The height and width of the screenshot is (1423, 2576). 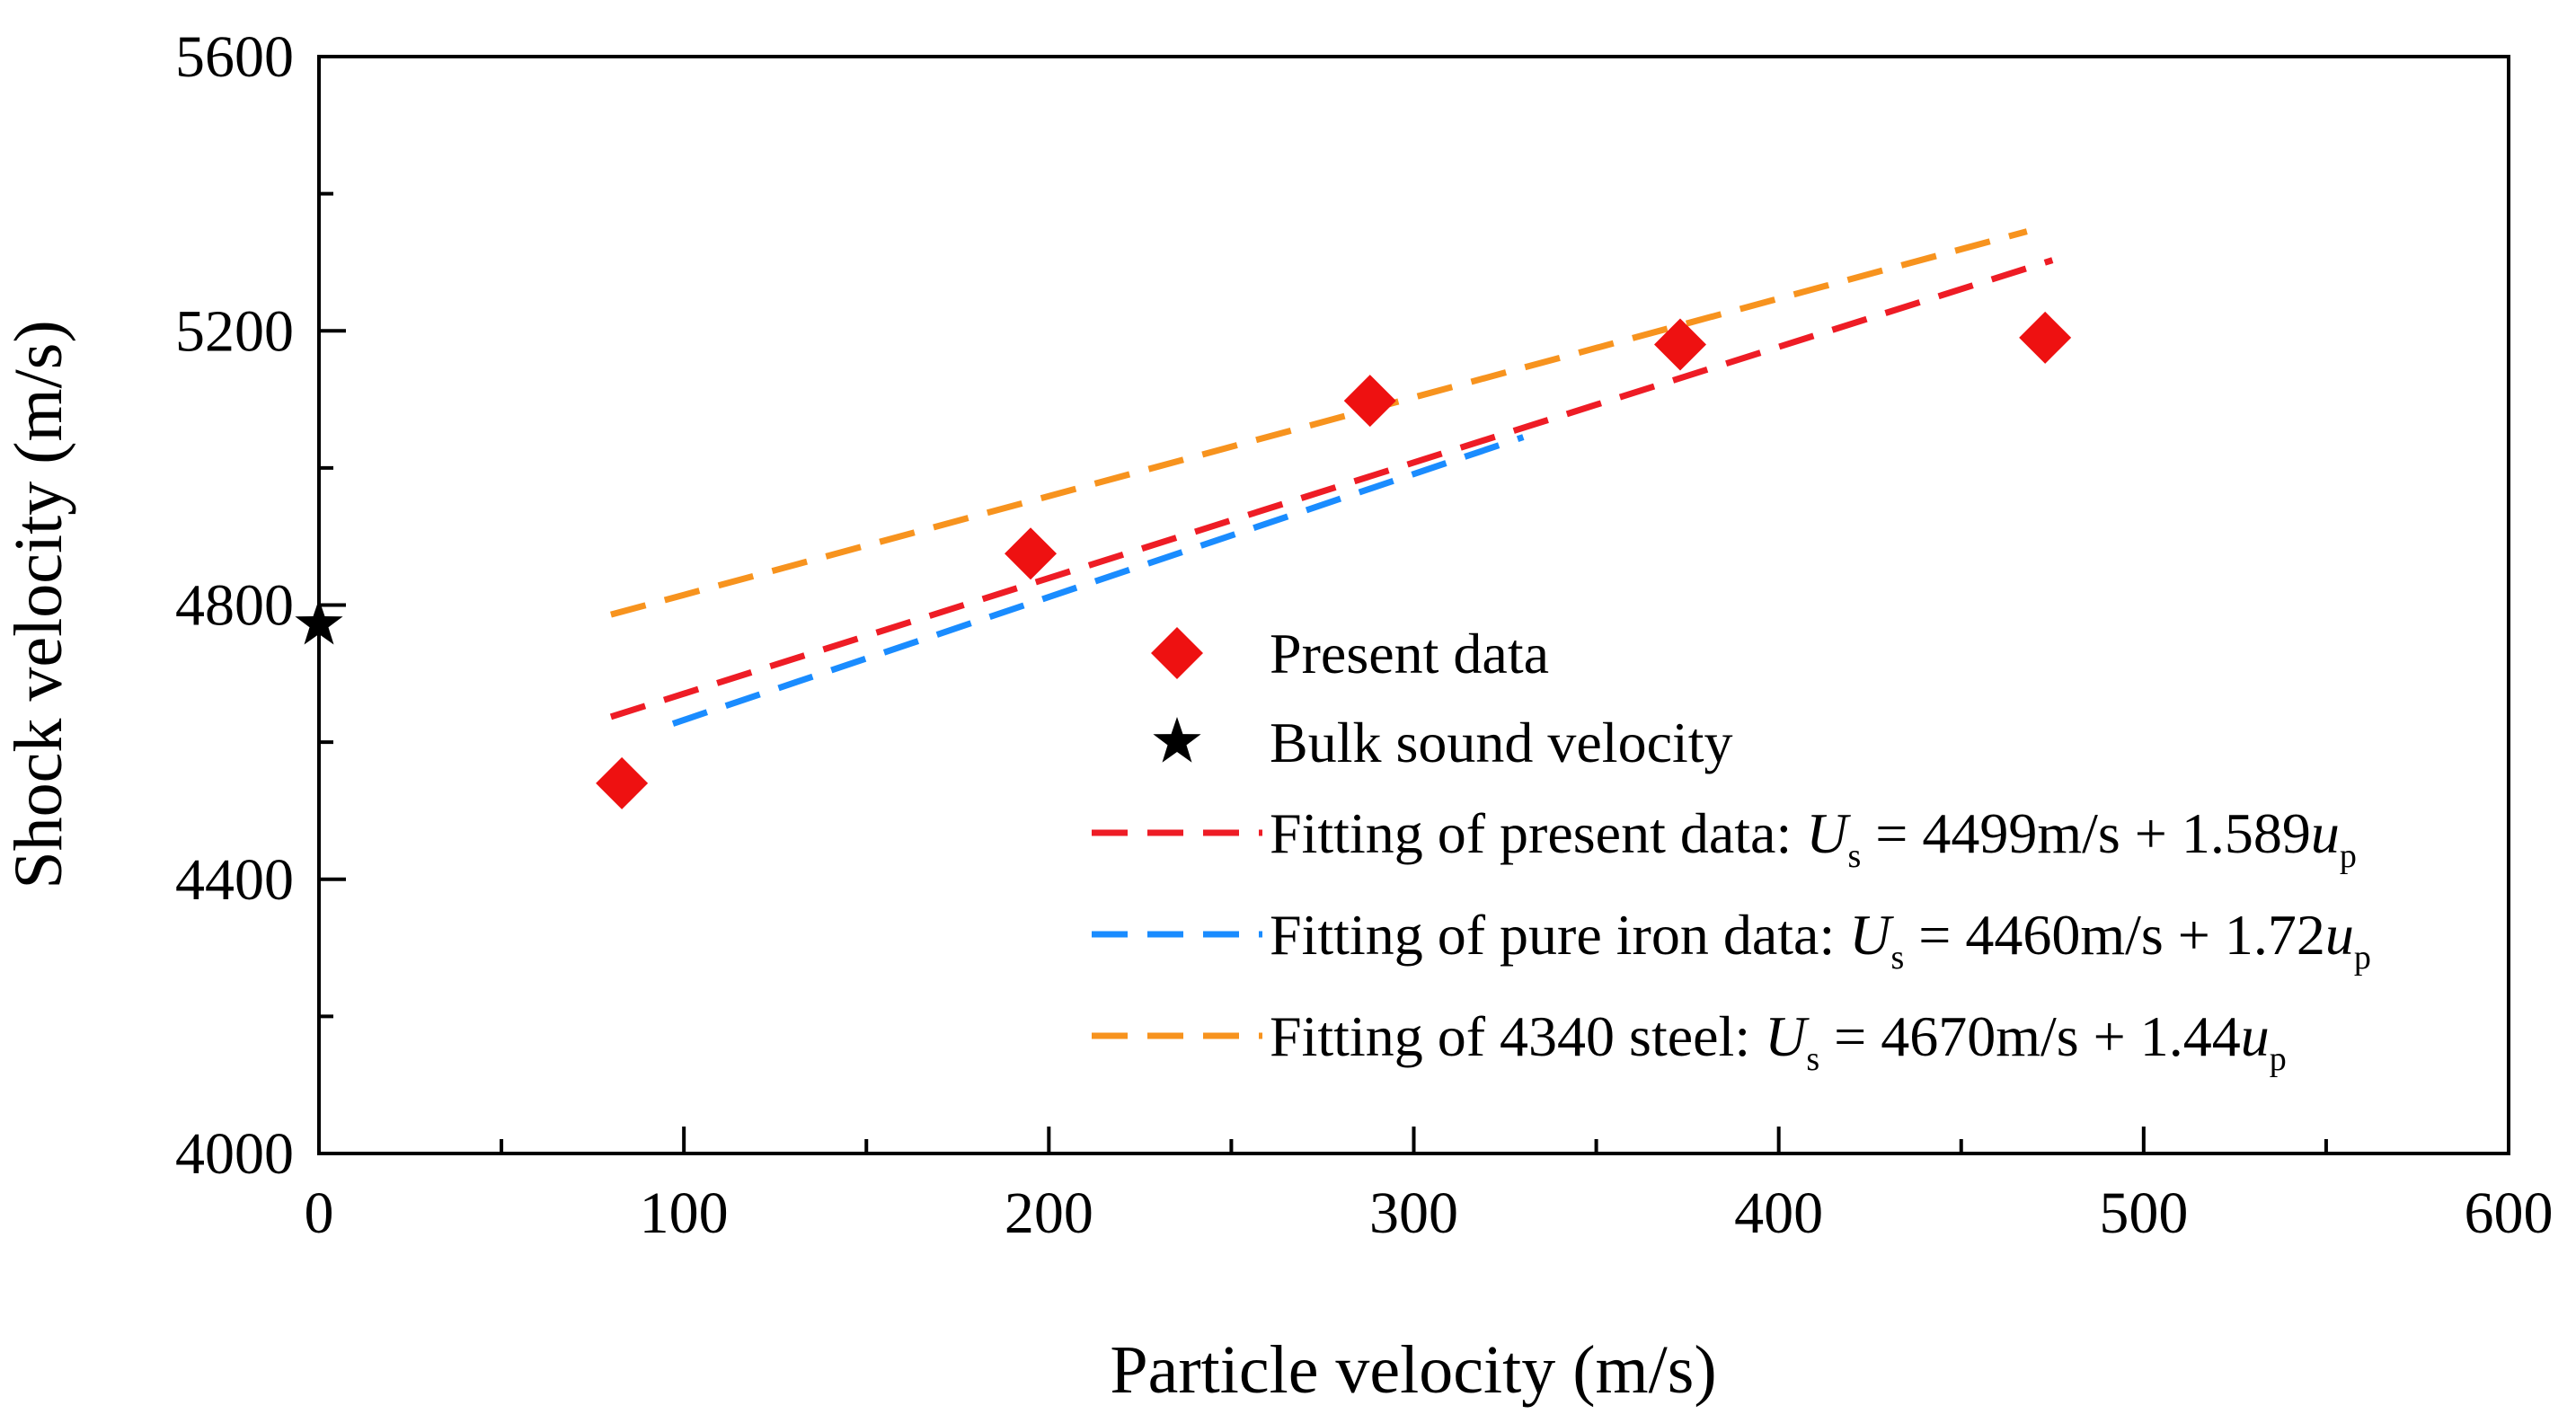 I want to click on legend-equation-rhs: = 4670m/s + 1.44, so click(x=2030, y=1036).